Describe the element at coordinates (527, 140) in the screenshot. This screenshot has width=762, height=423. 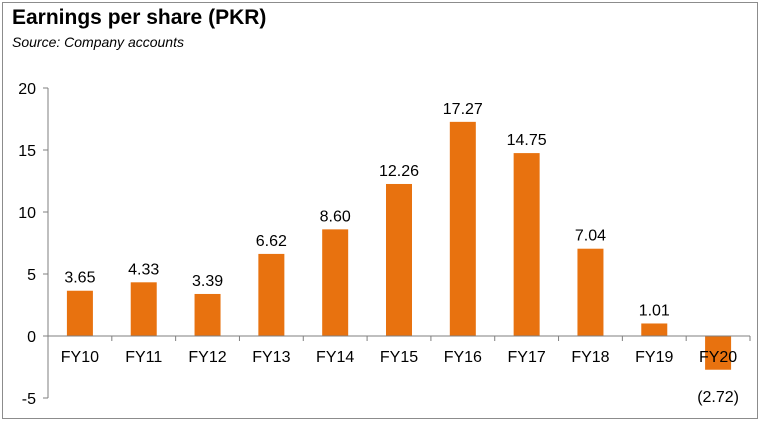
I see `data-label: 14.75` at that location.